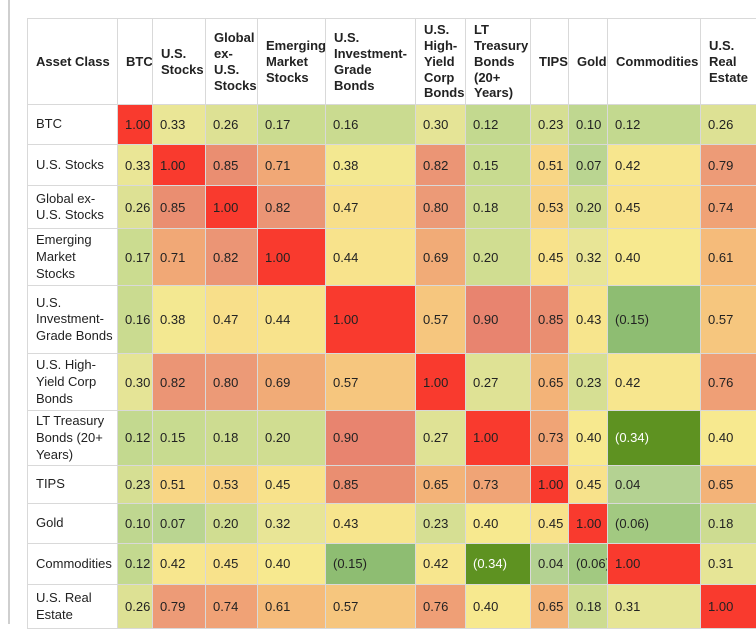 This screenshot has height=629, width=756. Describe the element at coordinates (441, 607) in the screenshot. I see `matrix-cell: 0.76` at that location.